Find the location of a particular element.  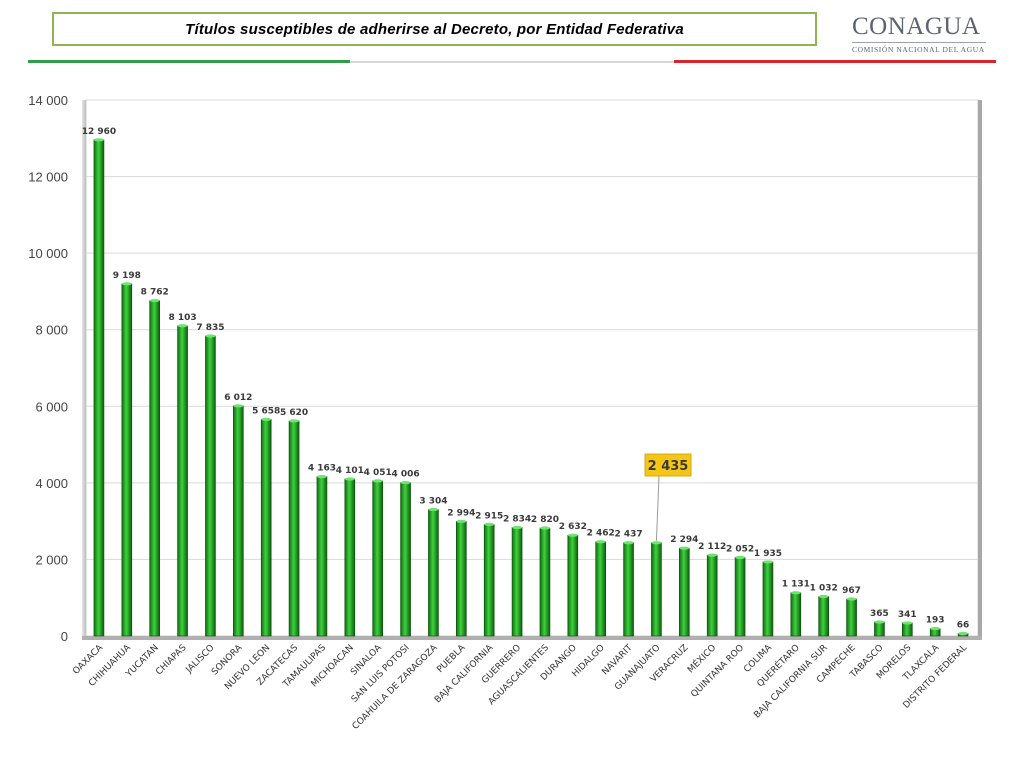

header-rule-gray is located at coordinates (512, 62).